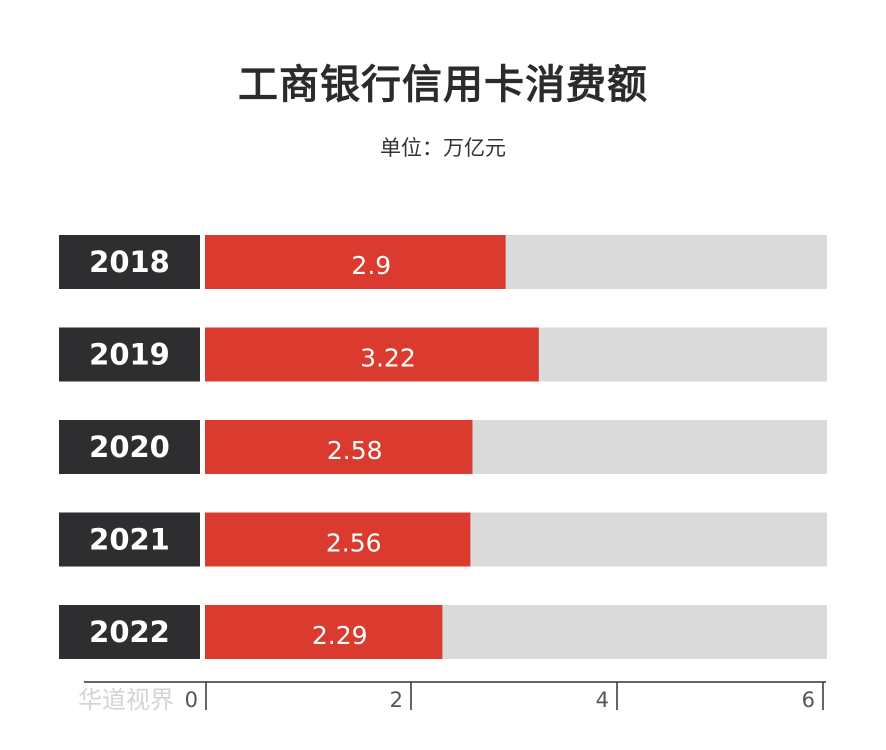  What do you see at coordinates (388, 358) in the screenshot?
I see `value-label: 3.22` at bounding box center [388, 358].